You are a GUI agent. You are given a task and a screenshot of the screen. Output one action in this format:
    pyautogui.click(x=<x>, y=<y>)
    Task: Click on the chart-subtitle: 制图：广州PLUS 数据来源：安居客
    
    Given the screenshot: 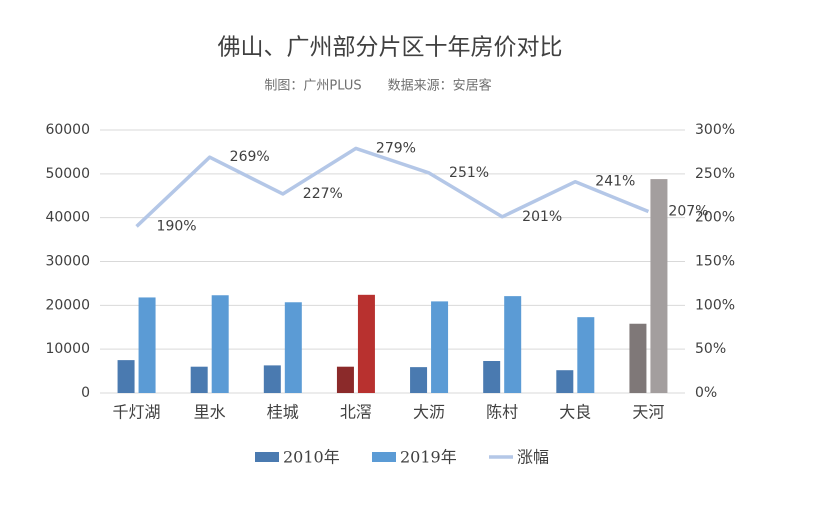 What is the action you would take?
    pyautogui.click(x=377, y=86)
    